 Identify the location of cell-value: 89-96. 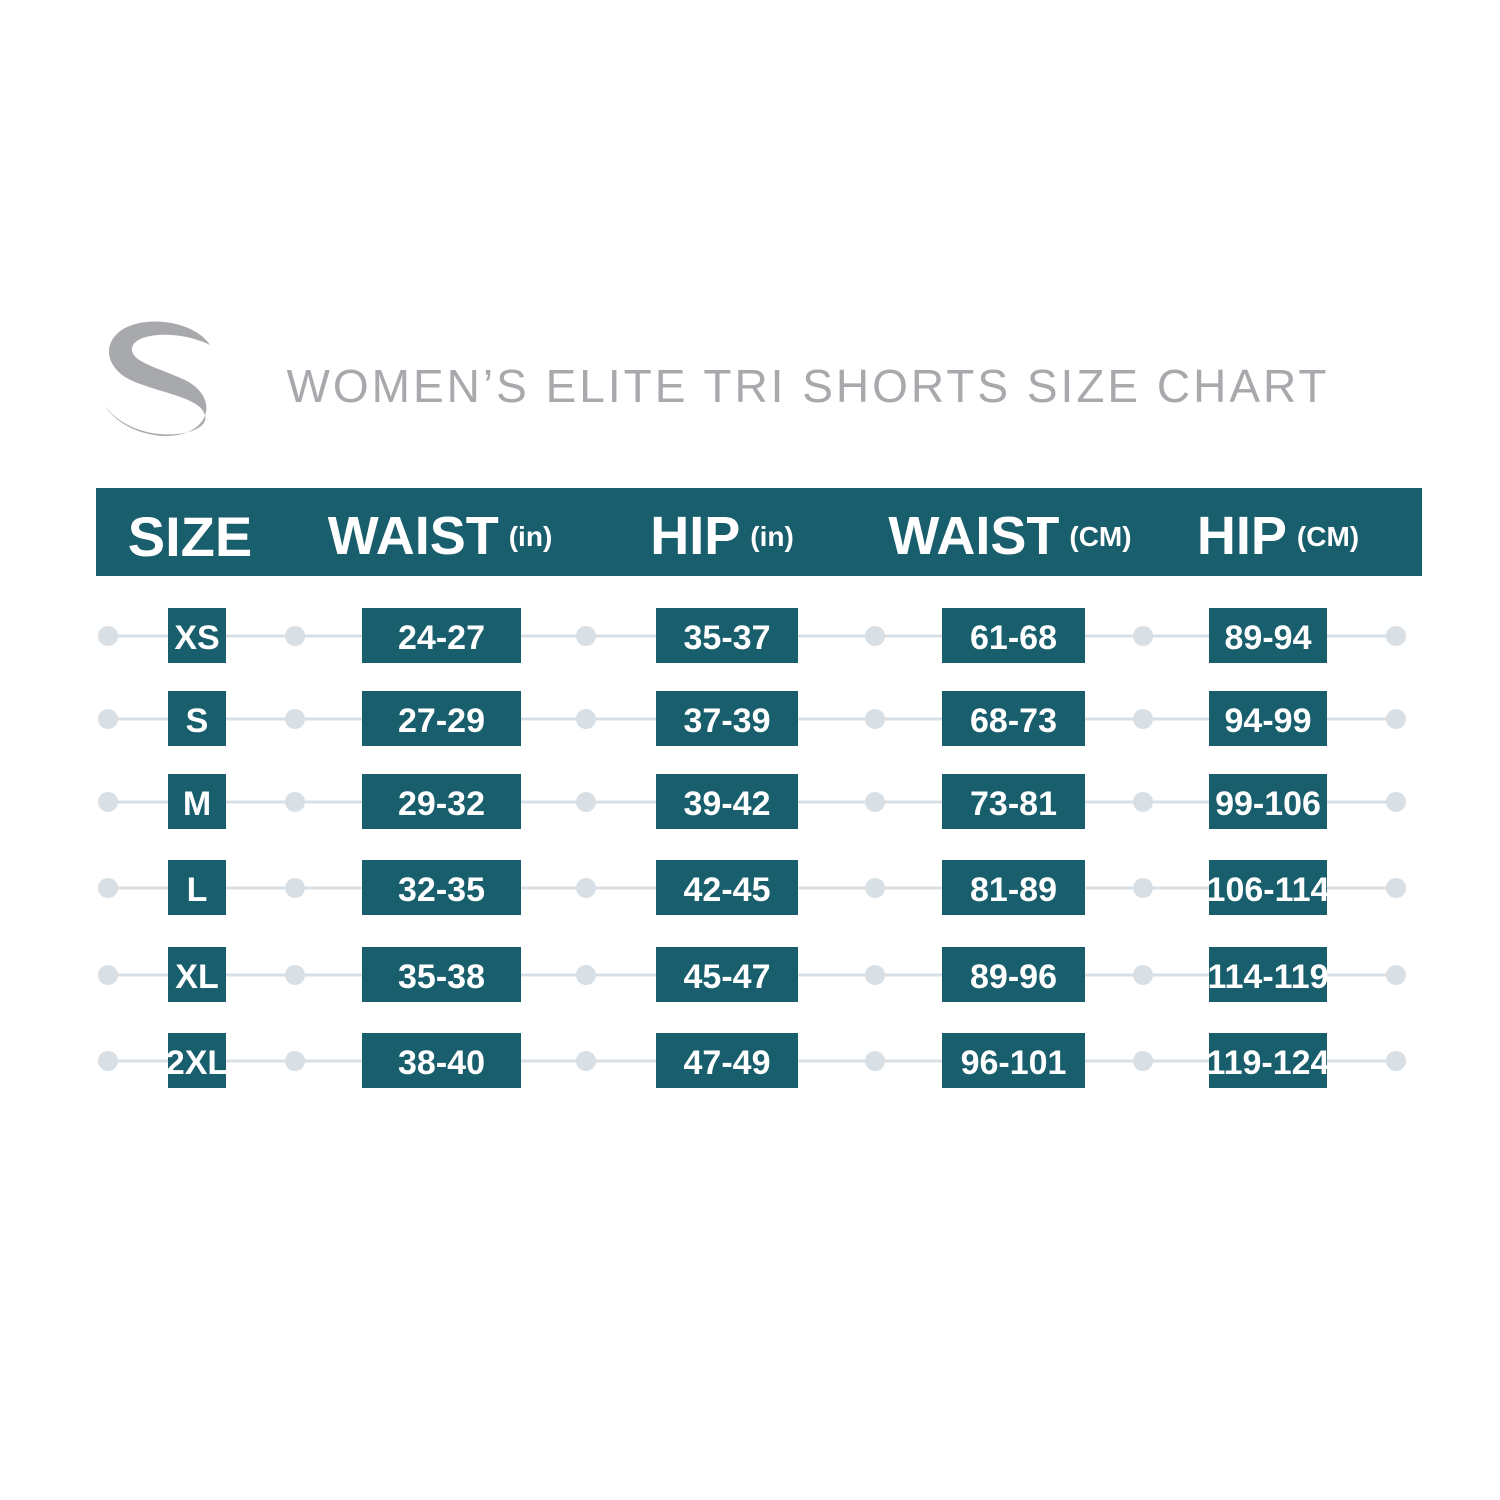
(1013, 977).